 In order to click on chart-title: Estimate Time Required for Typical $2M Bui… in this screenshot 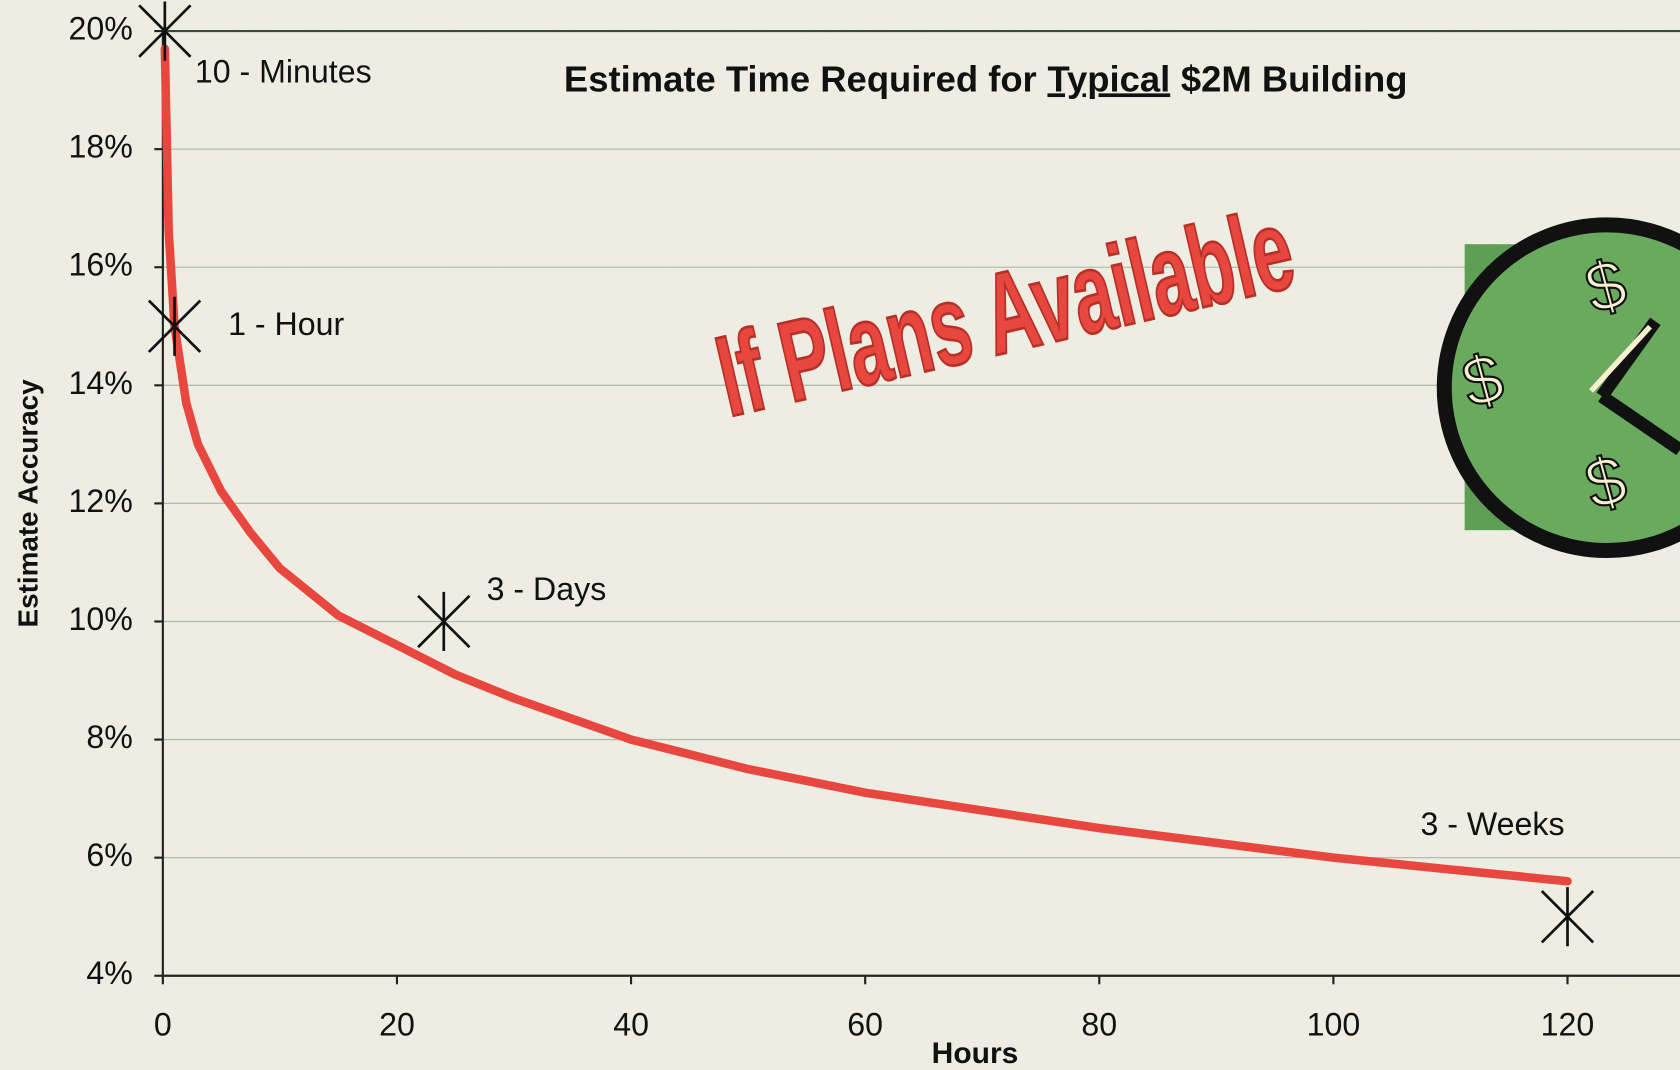, I will do `click(986, 78)`.